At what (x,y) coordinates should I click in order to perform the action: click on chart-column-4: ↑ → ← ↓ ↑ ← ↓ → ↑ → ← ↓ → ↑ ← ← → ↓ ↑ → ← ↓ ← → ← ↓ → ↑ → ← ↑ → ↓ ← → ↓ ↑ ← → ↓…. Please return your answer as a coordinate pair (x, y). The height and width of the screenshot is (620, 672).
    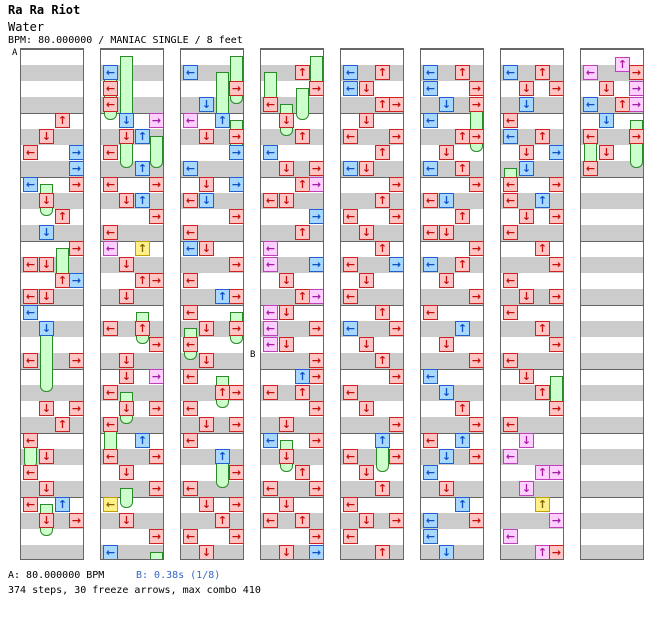
    Looking at the image, I should click on (292, 304).